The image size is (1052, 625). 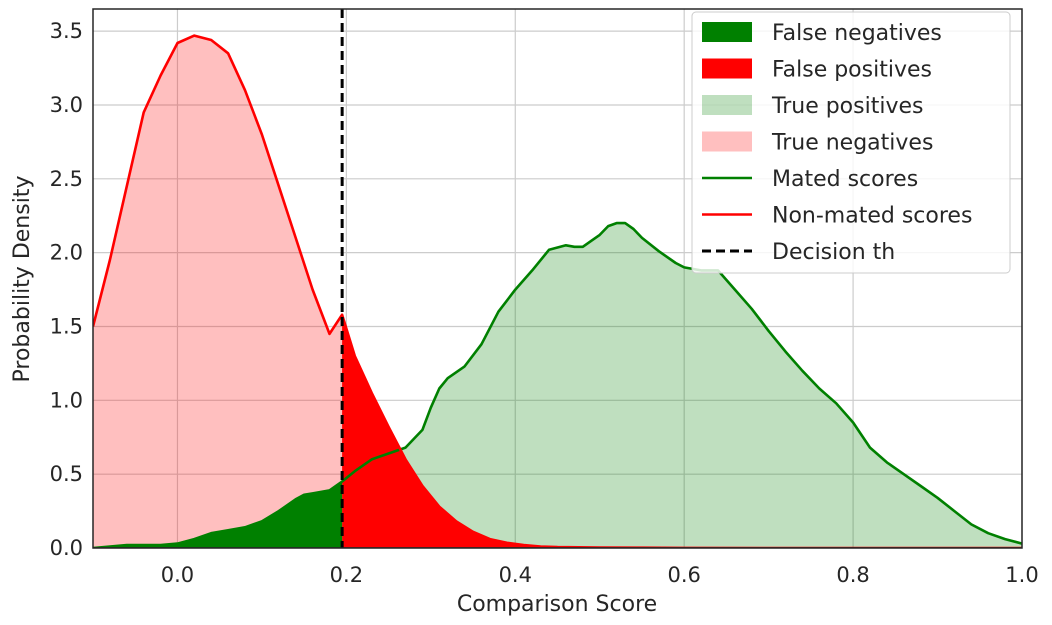 I want to click on y-tick-label: 3.0, so click(x=66, y=105).